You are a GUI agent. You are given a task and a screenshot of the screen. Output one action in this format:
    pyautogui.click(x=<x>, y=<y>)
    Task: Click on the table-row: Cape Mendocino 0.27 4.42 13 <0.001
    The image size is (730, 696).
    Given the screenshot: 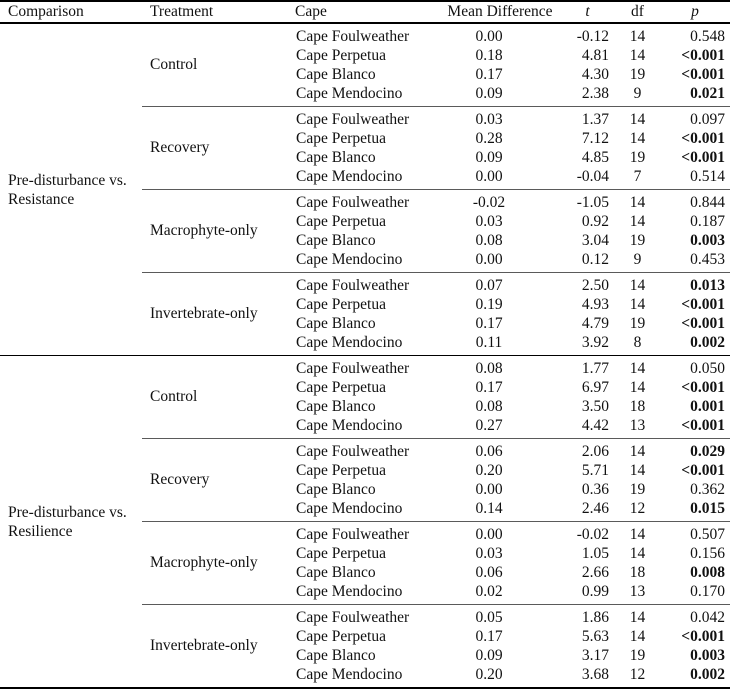 What is the action you would take?
    pyautogui.click(x=508, y=425)
    